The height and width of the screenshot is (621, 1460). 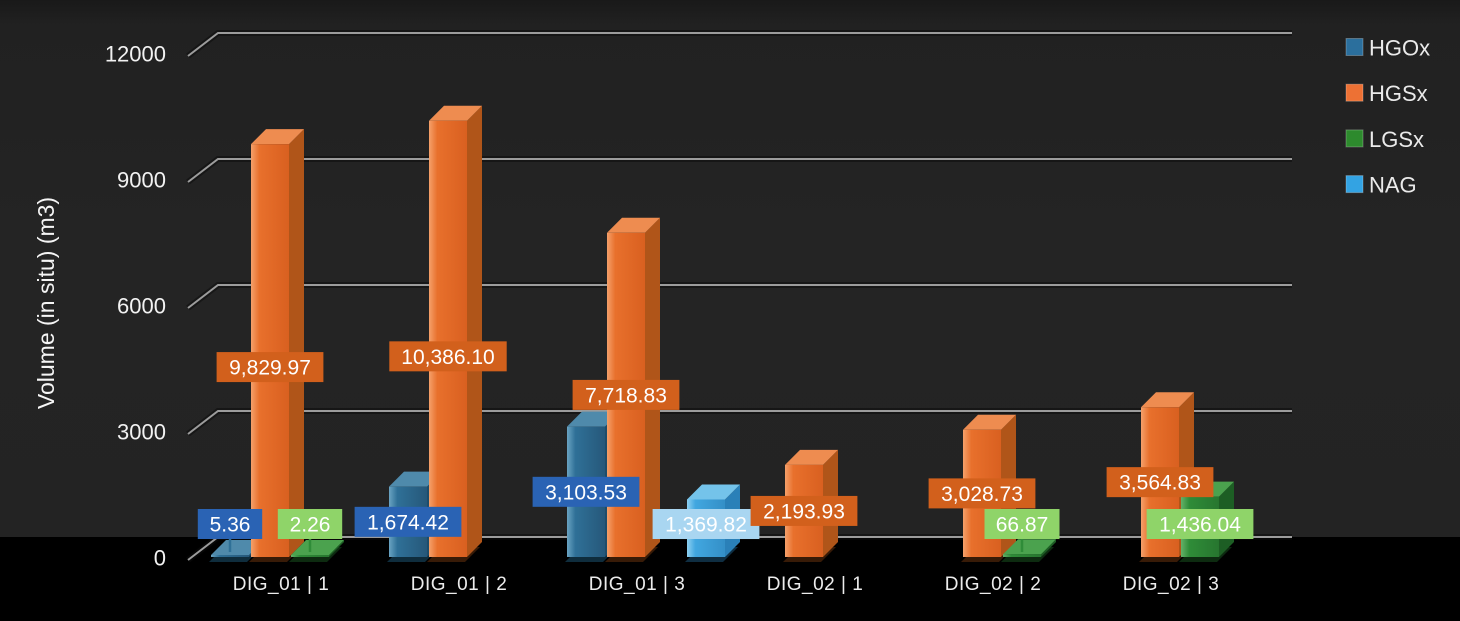 I want to click on legend-item-HGSx: HGSx, so click(x=1386, y=93).